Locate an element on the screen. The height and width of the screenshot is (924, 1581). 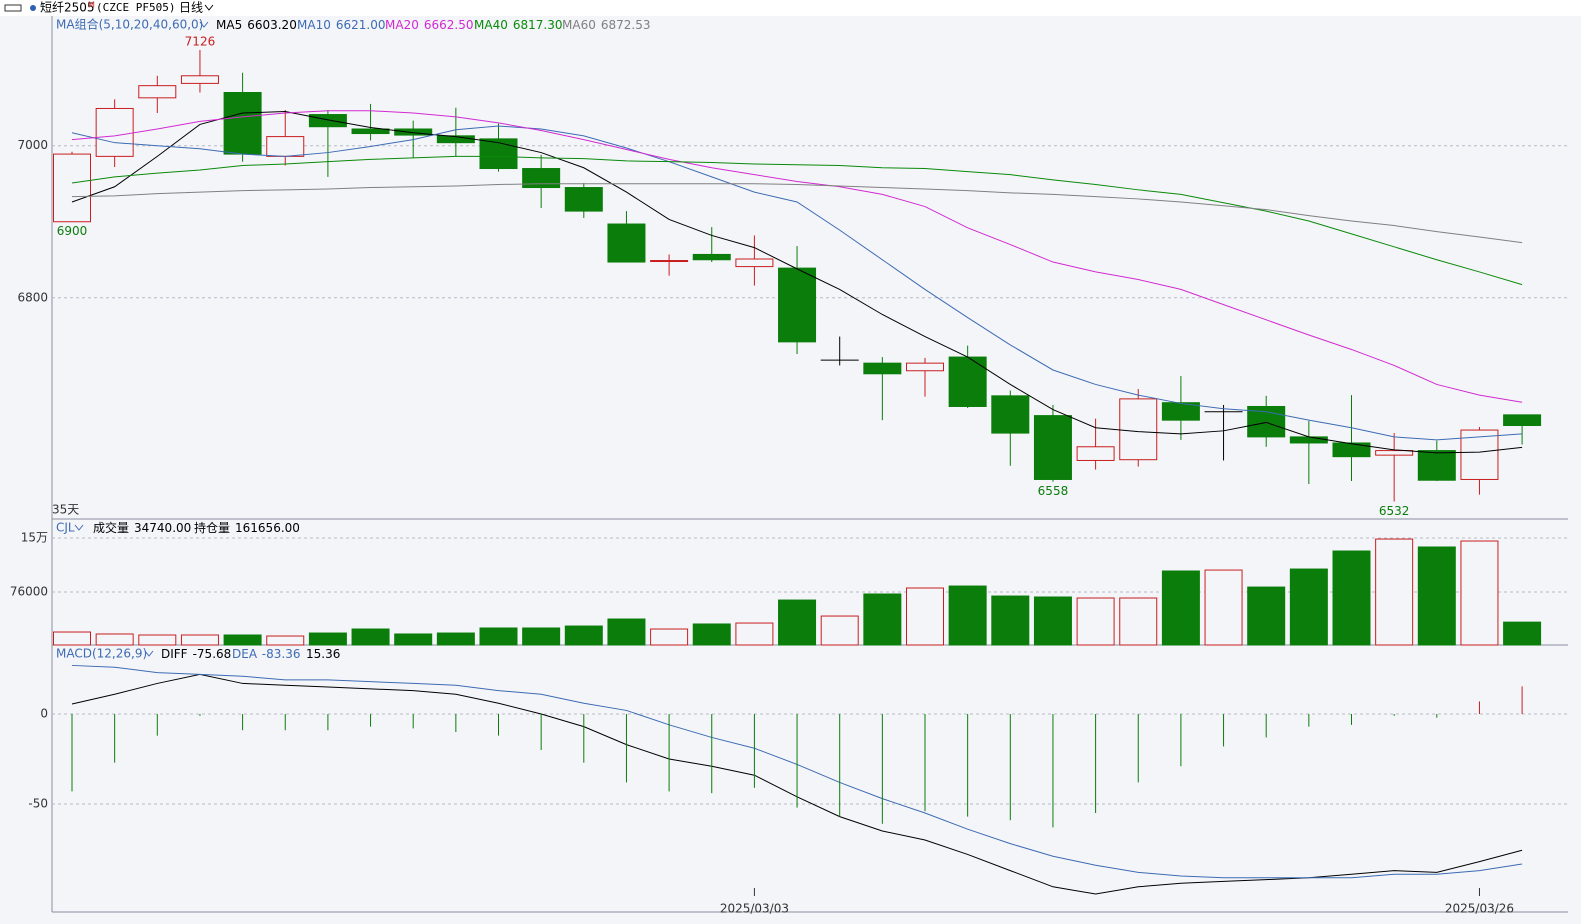
period: 日线 is located at coordinates (191, 8).